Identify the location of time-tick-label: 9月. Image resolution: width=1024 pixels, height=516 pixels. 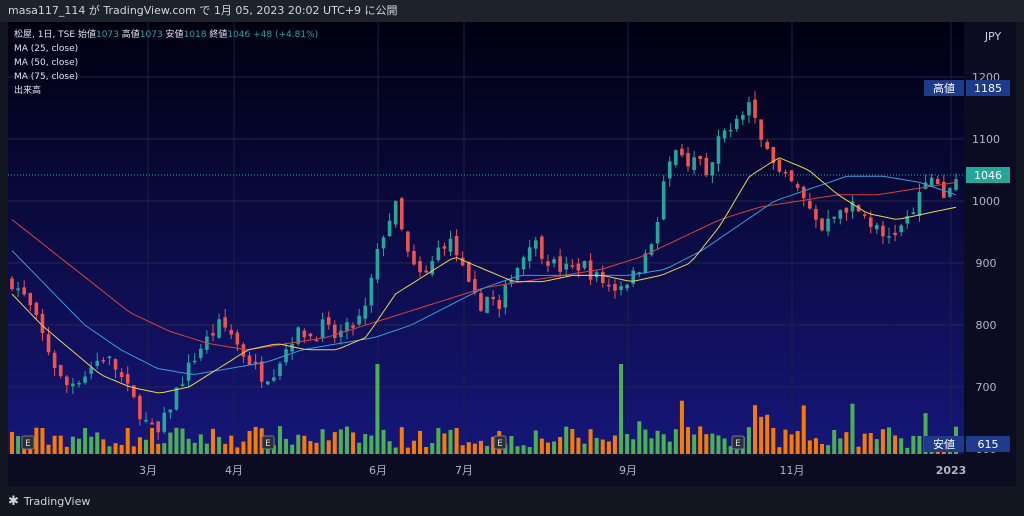
(628, 470).